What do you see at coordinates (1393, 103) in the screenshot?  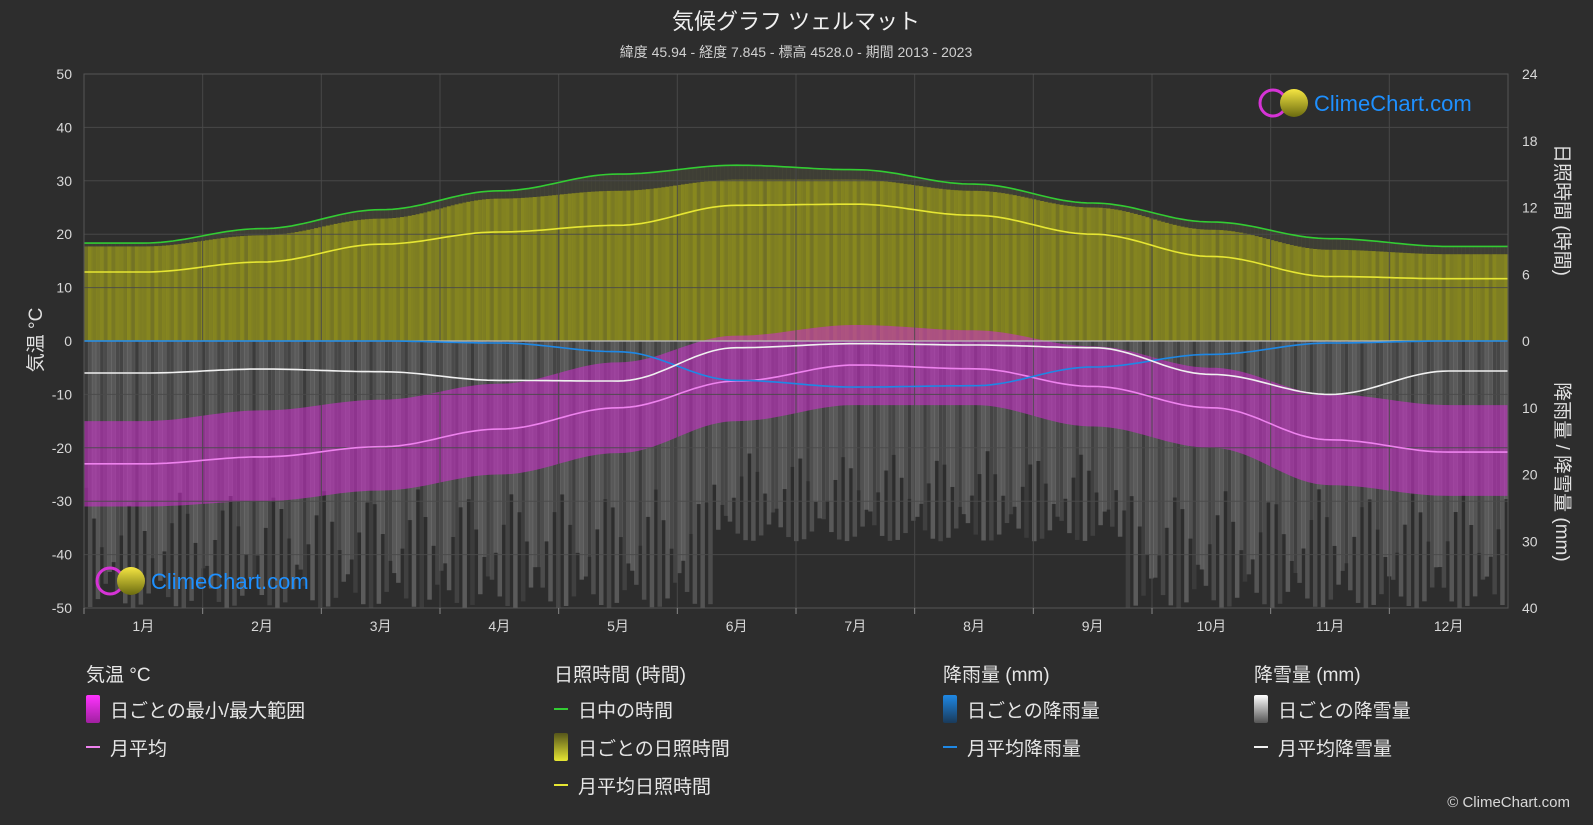 I see `logo-text-top: ClimeChart.com` at bounding box center [1393, 103].